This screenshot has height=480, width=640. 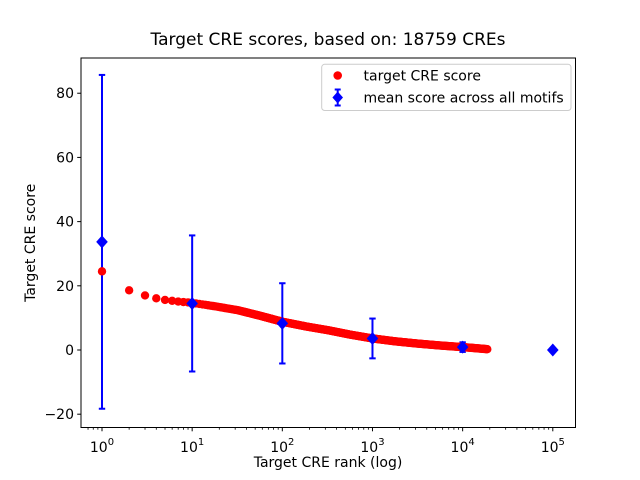 I want to click on y-tick-label: 80, so click(x=65, y=94).